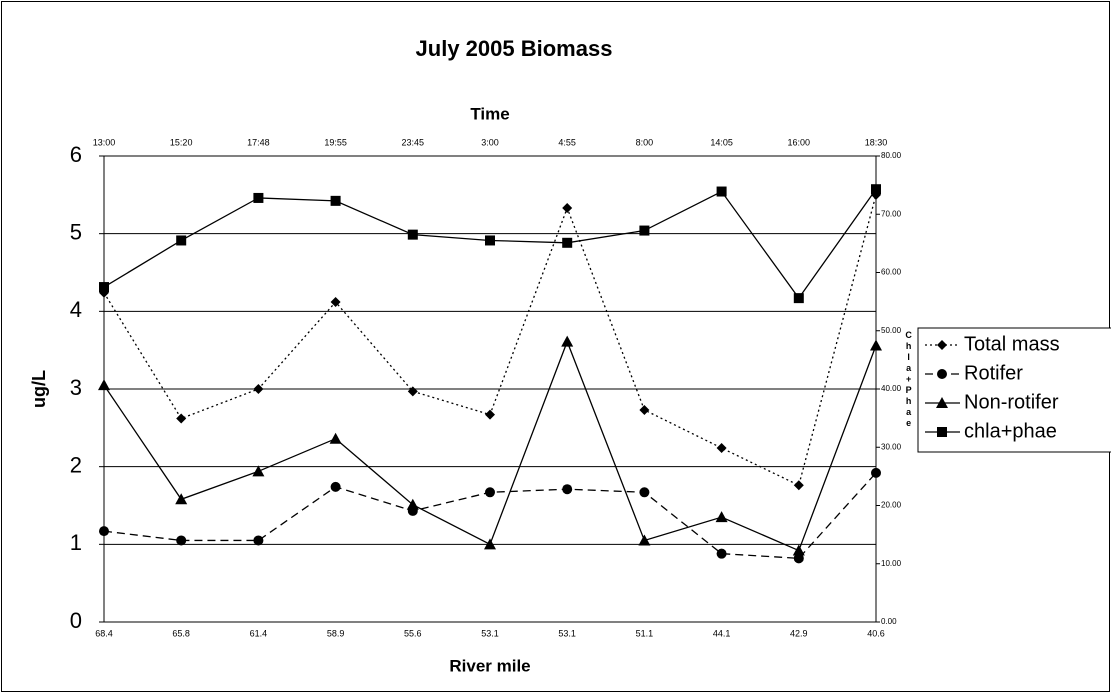 The height and width of the screenshot is (694, 1111). I want to click on x-tick-label: 40.6, so click(876, 633).